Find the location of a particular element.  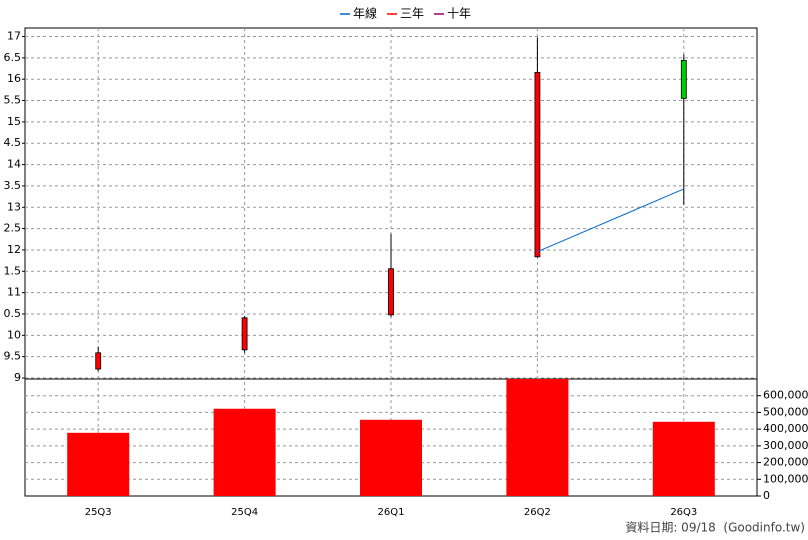

y-tick-label: 1.5 is located at coordinates (13, 270).